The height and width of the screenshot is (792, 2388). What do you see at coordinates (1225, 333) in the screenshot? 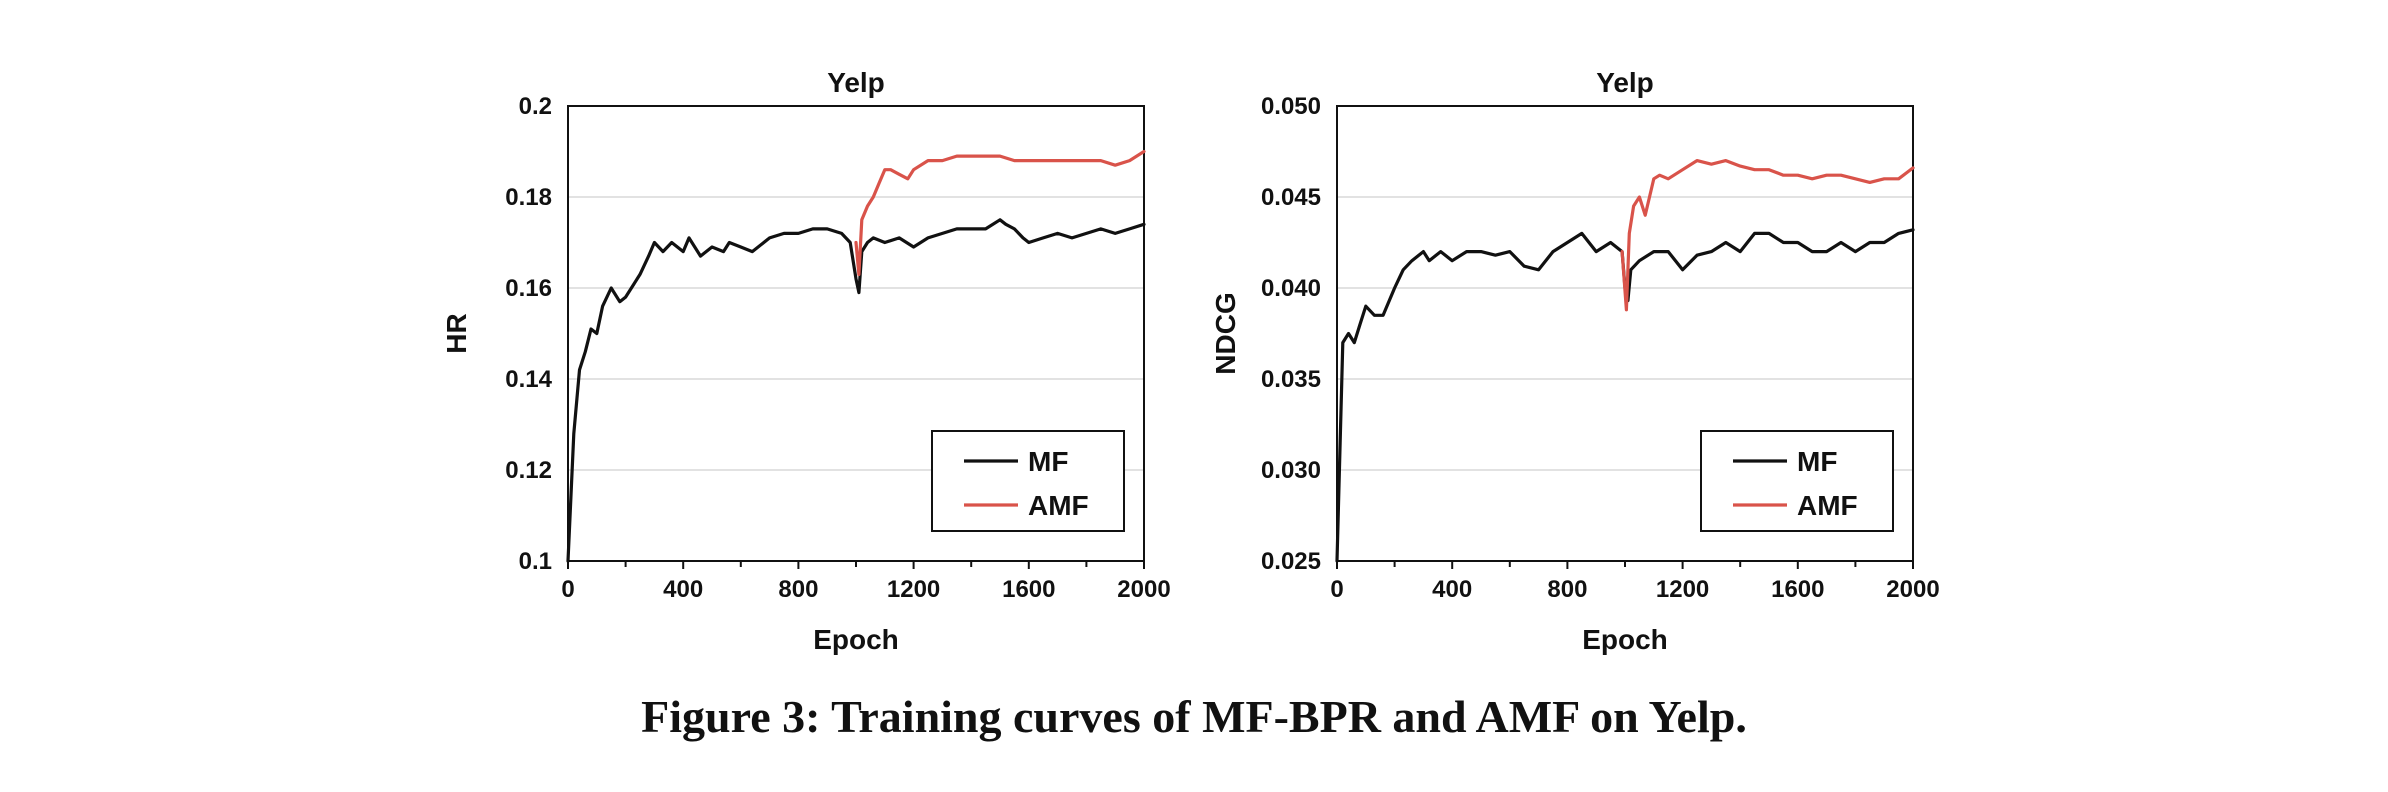
I see `y-axis-label: NDCG` at bounding box center [1225, 333].